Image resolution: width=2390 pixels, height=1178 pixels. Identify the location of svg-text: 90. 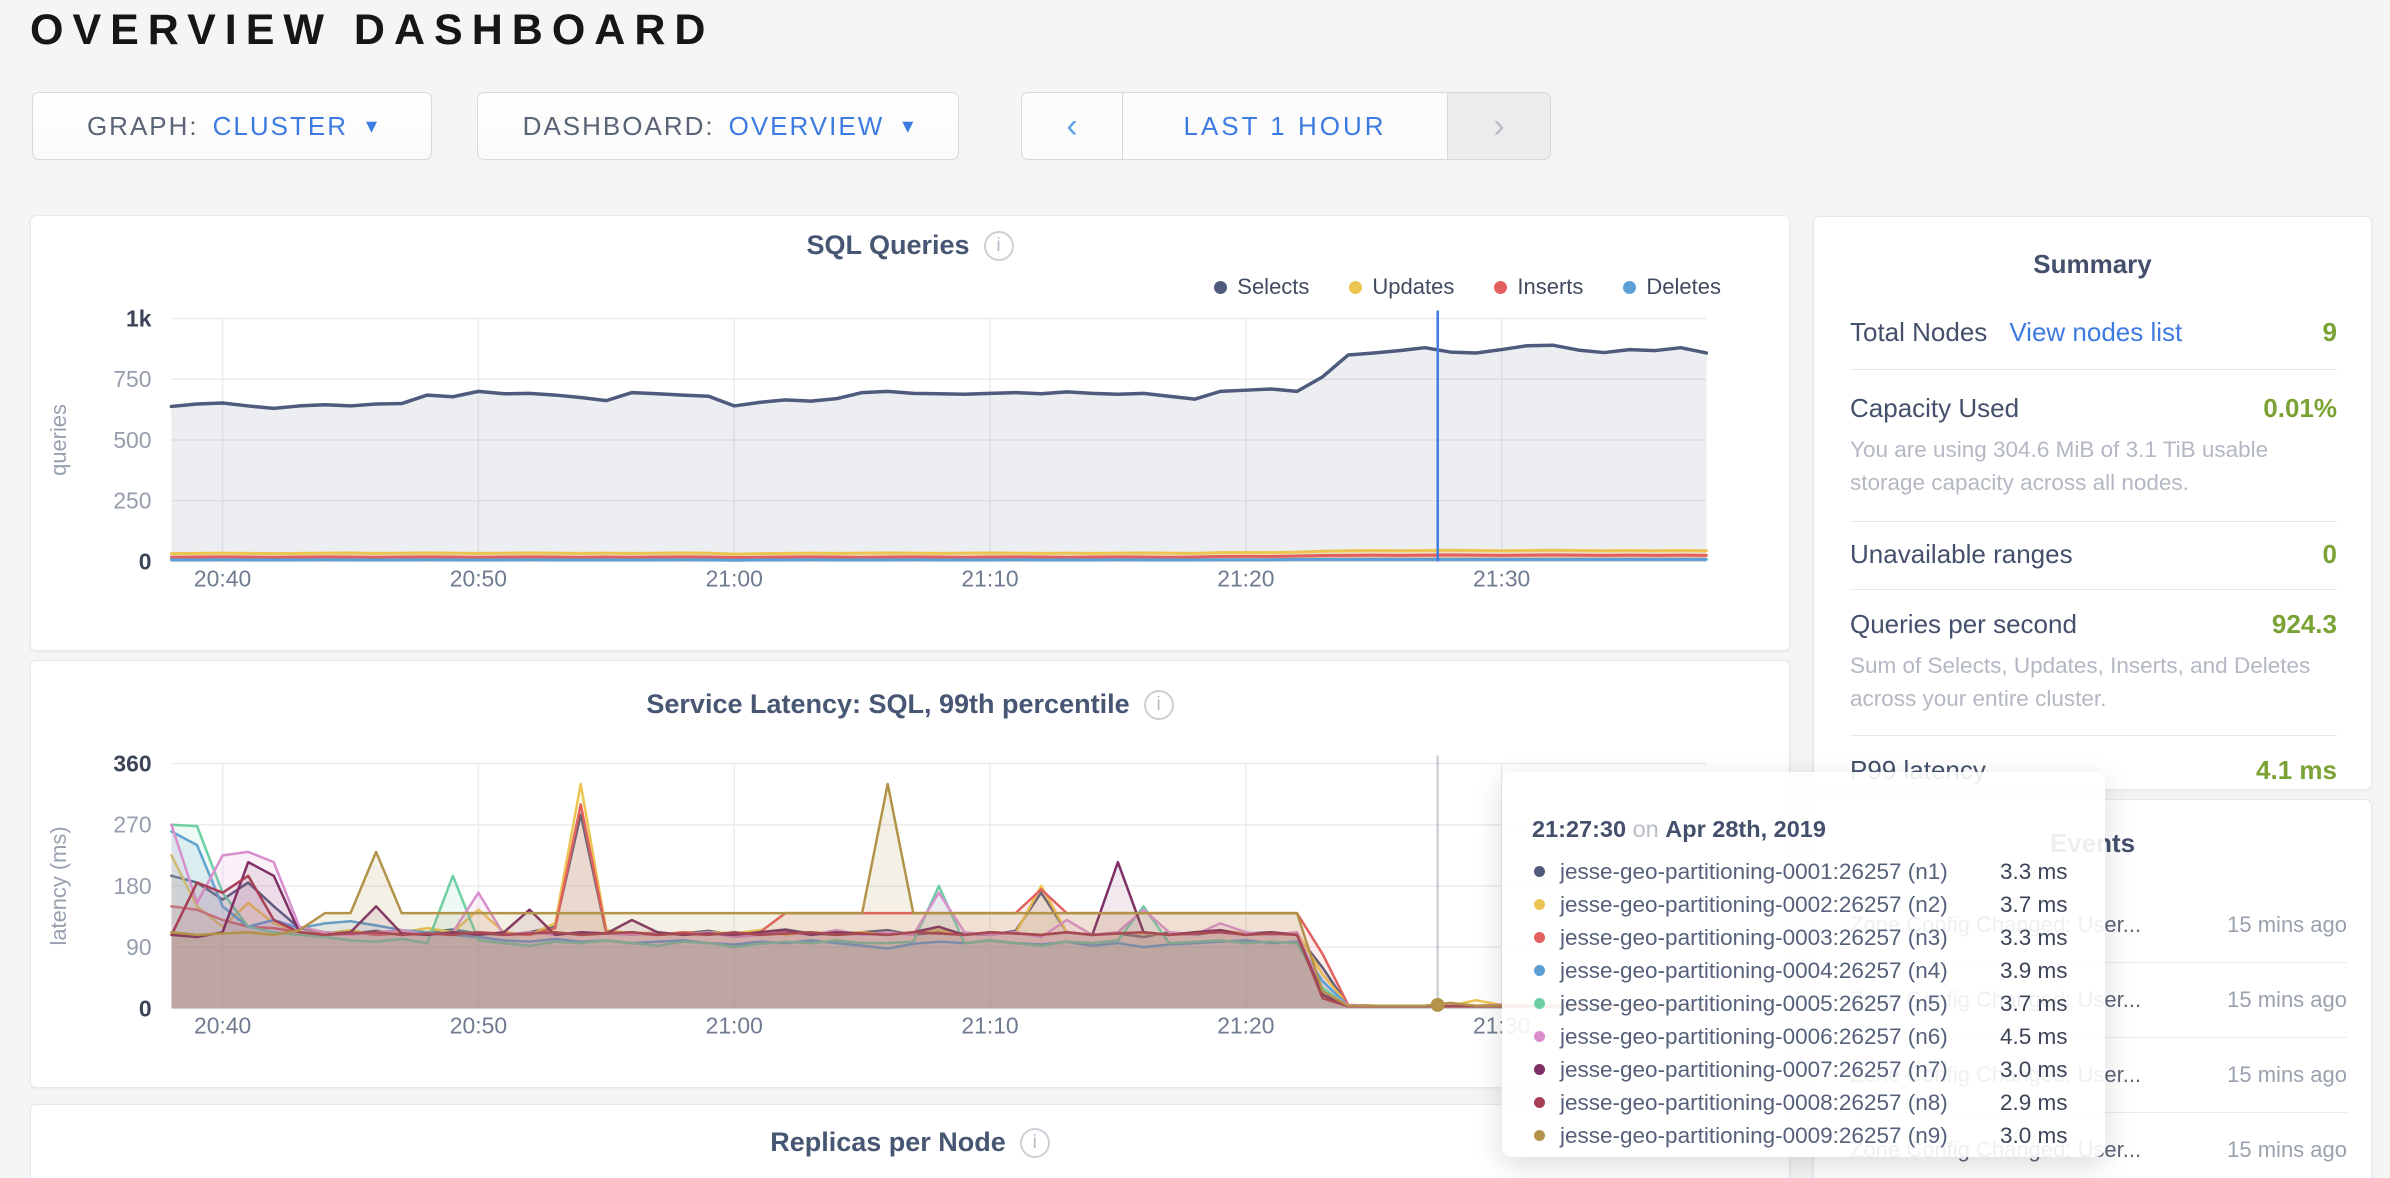
(138, 947).